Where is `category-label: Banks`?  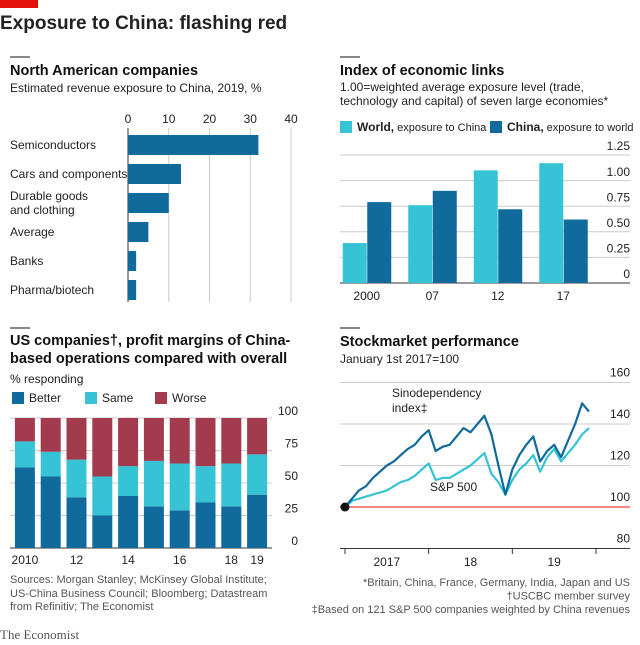 category-label: Banks is located at coordinates (27, 261).